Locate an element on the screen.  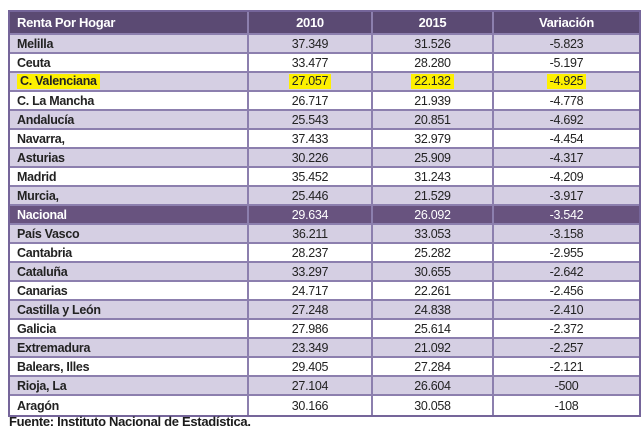
cell-text: Cantabria is located at coordinates (44, 252).